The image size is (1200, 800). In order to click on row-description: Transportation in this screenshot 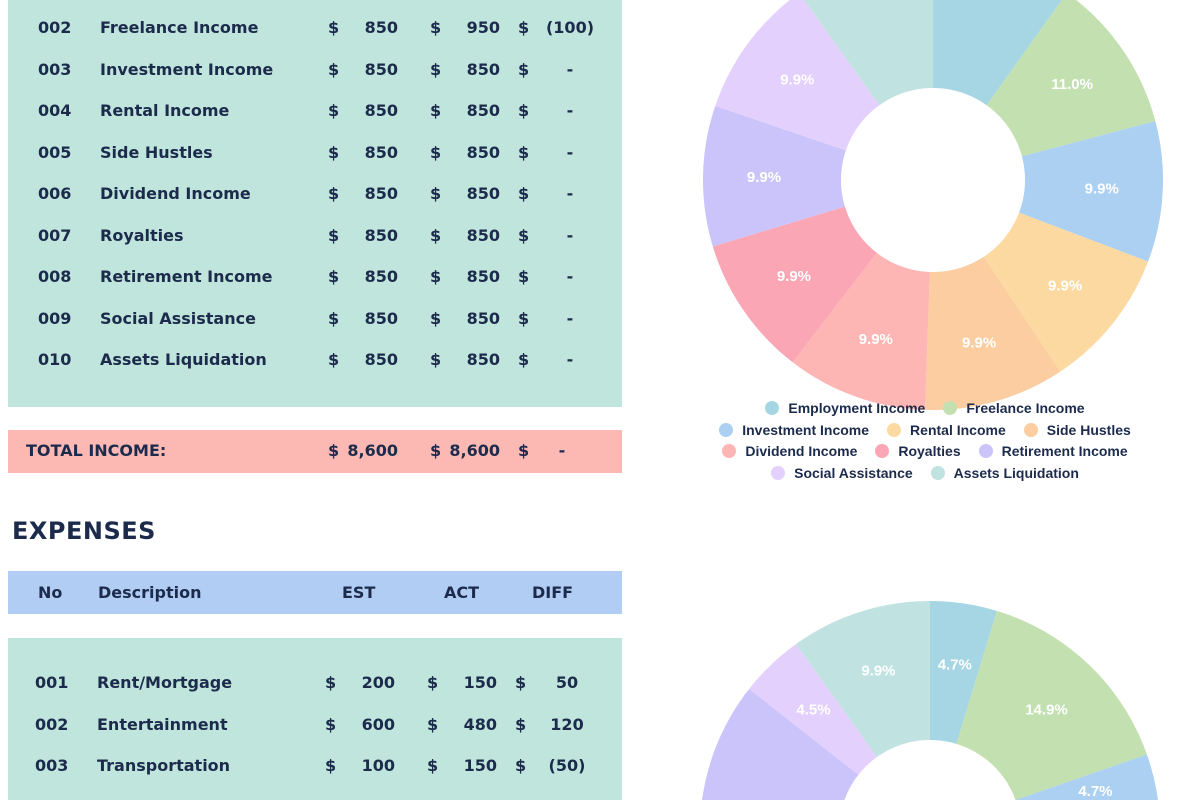, I will do `click(164, 765)`.